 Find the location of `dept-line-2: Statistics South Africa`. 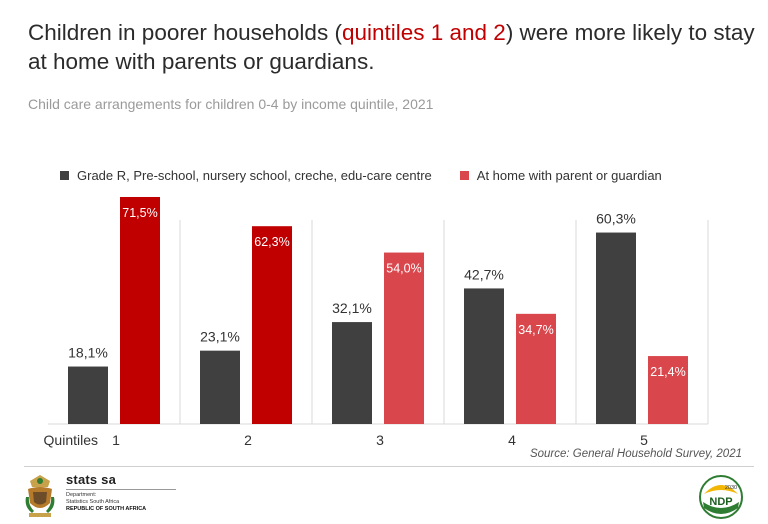

dept-line-2: Statistics South Africa is located at coordinates (93, 502).